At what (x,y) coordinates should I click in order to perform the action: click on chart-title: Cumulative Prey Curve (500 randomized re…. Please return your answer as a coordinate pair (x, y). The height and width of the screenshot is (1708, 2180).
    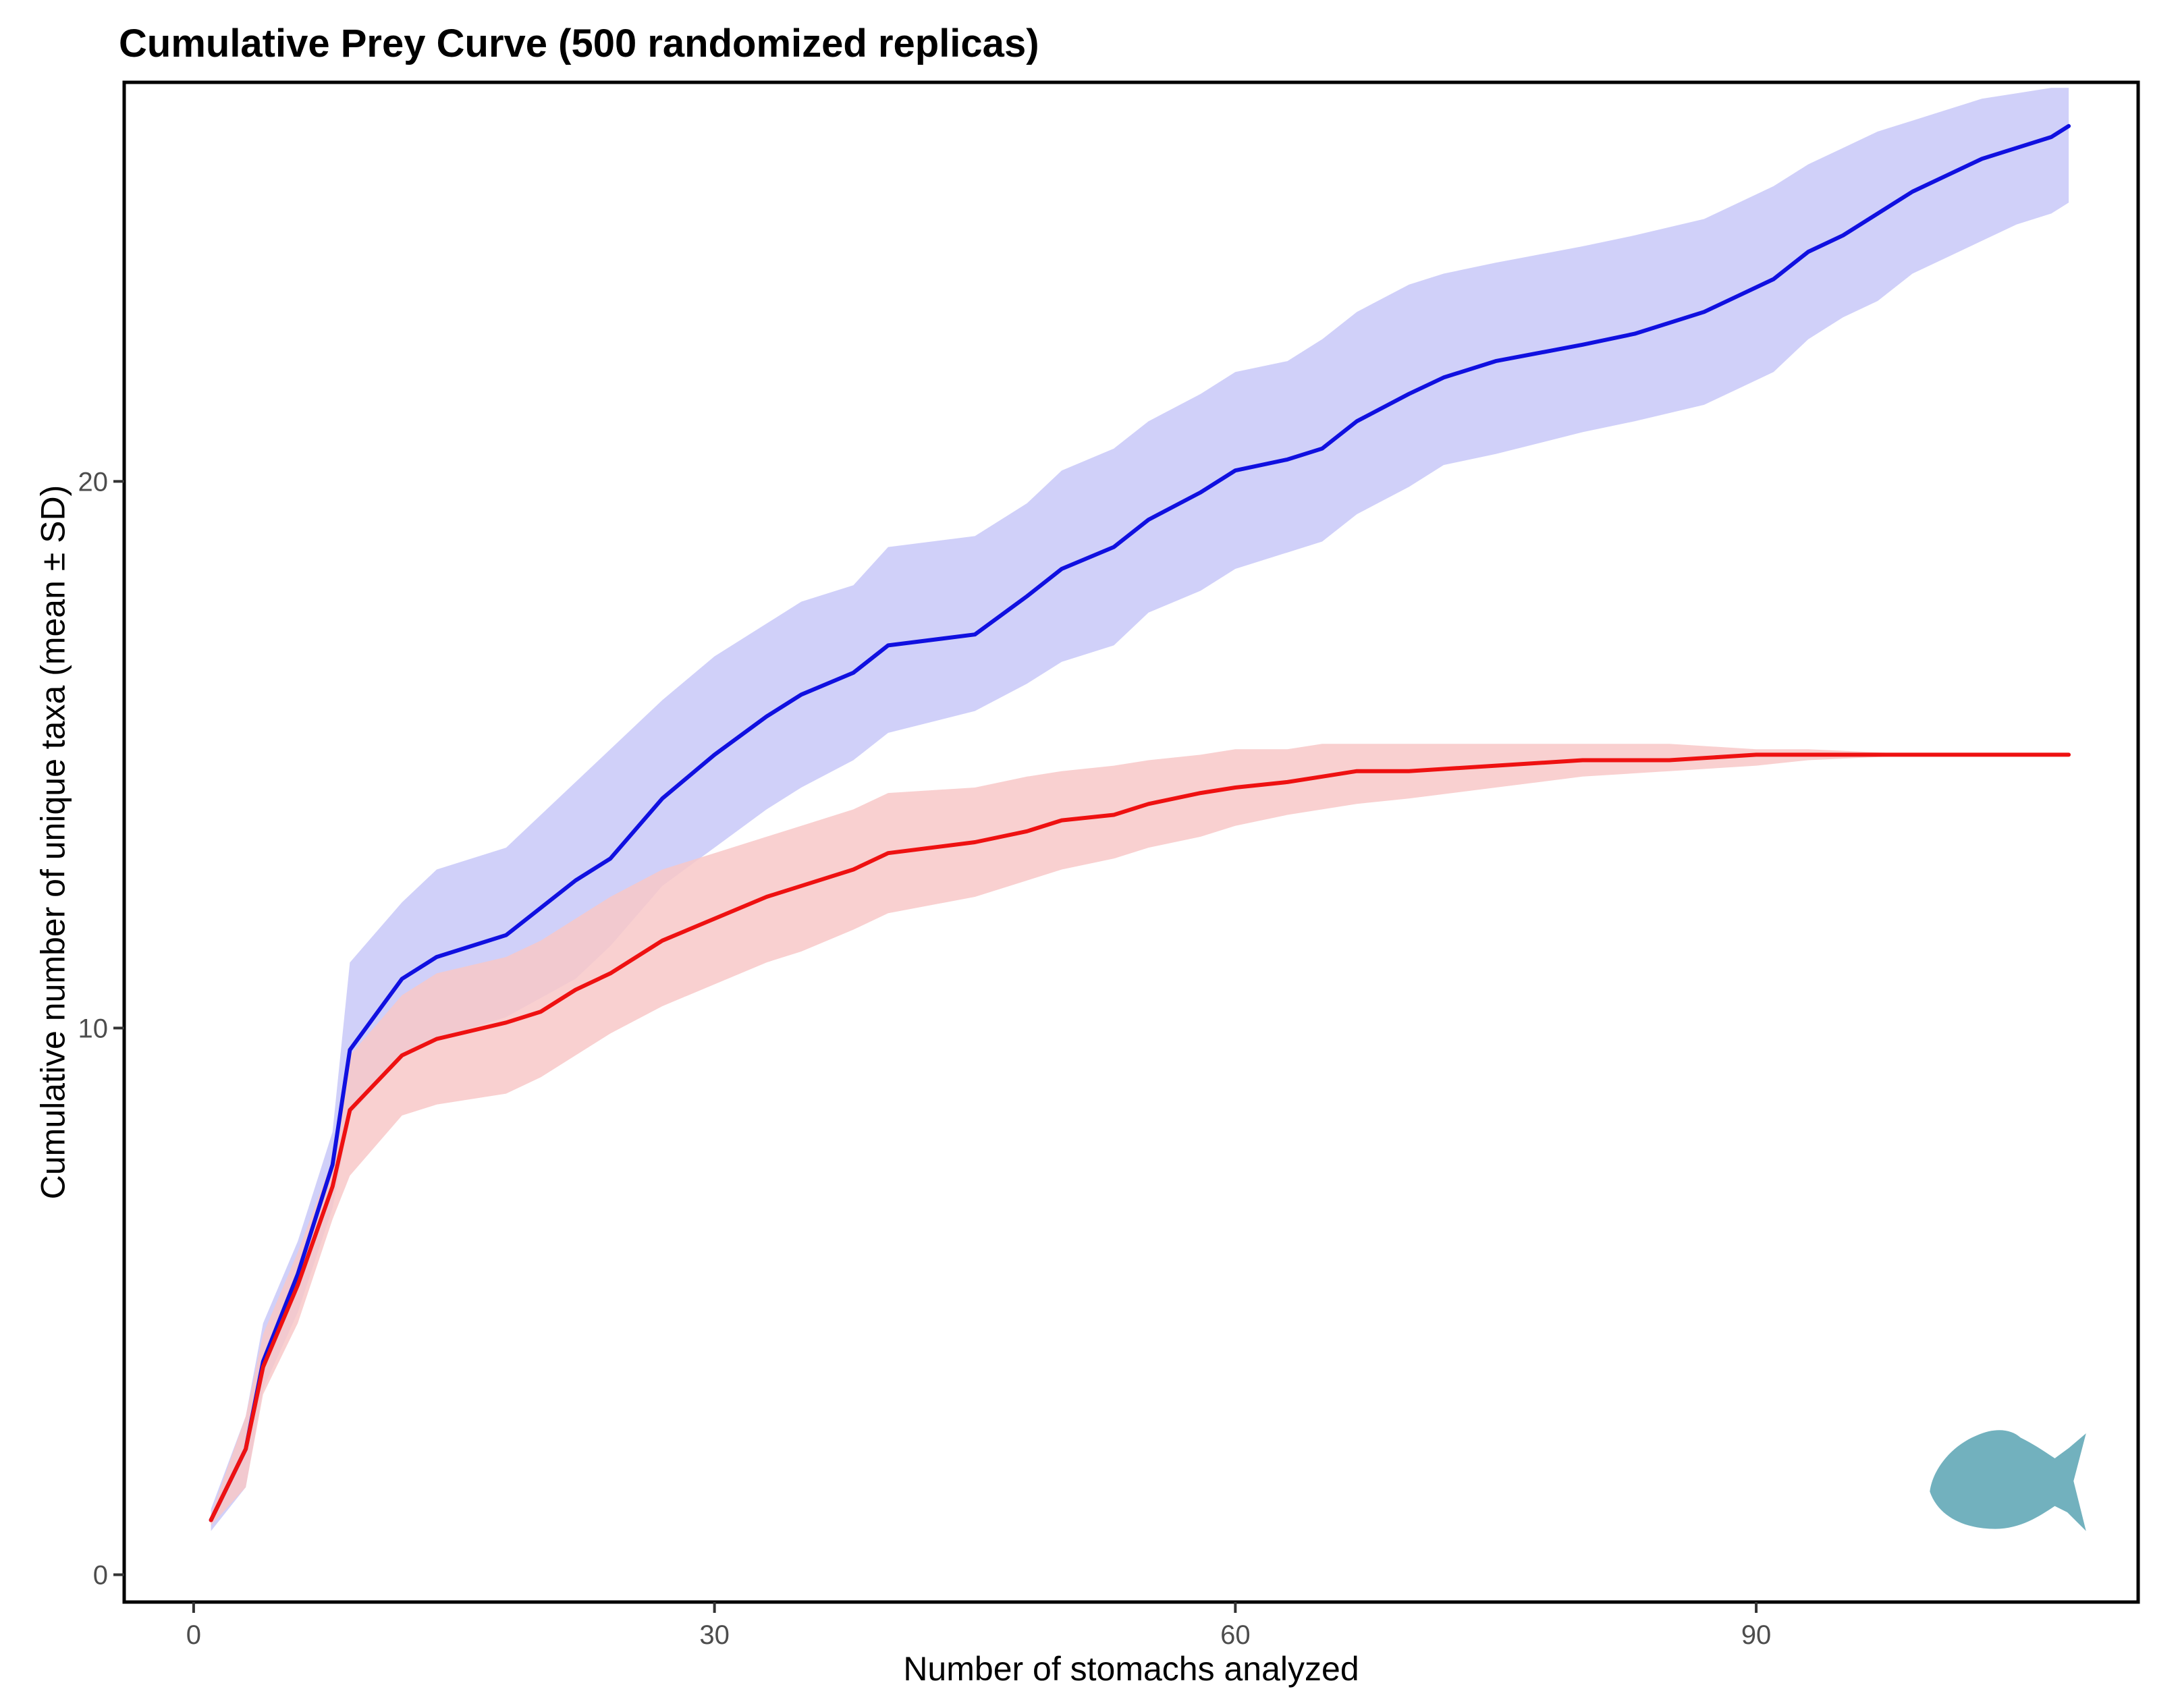
    Looking at the image, I should click on (579, 44).